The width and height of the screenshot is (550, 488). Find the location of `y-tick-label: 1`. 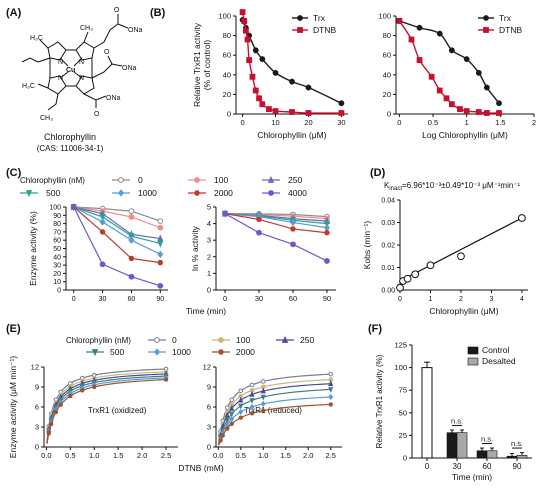

y-tick-label: 1 is located at coordinates (209, 273).